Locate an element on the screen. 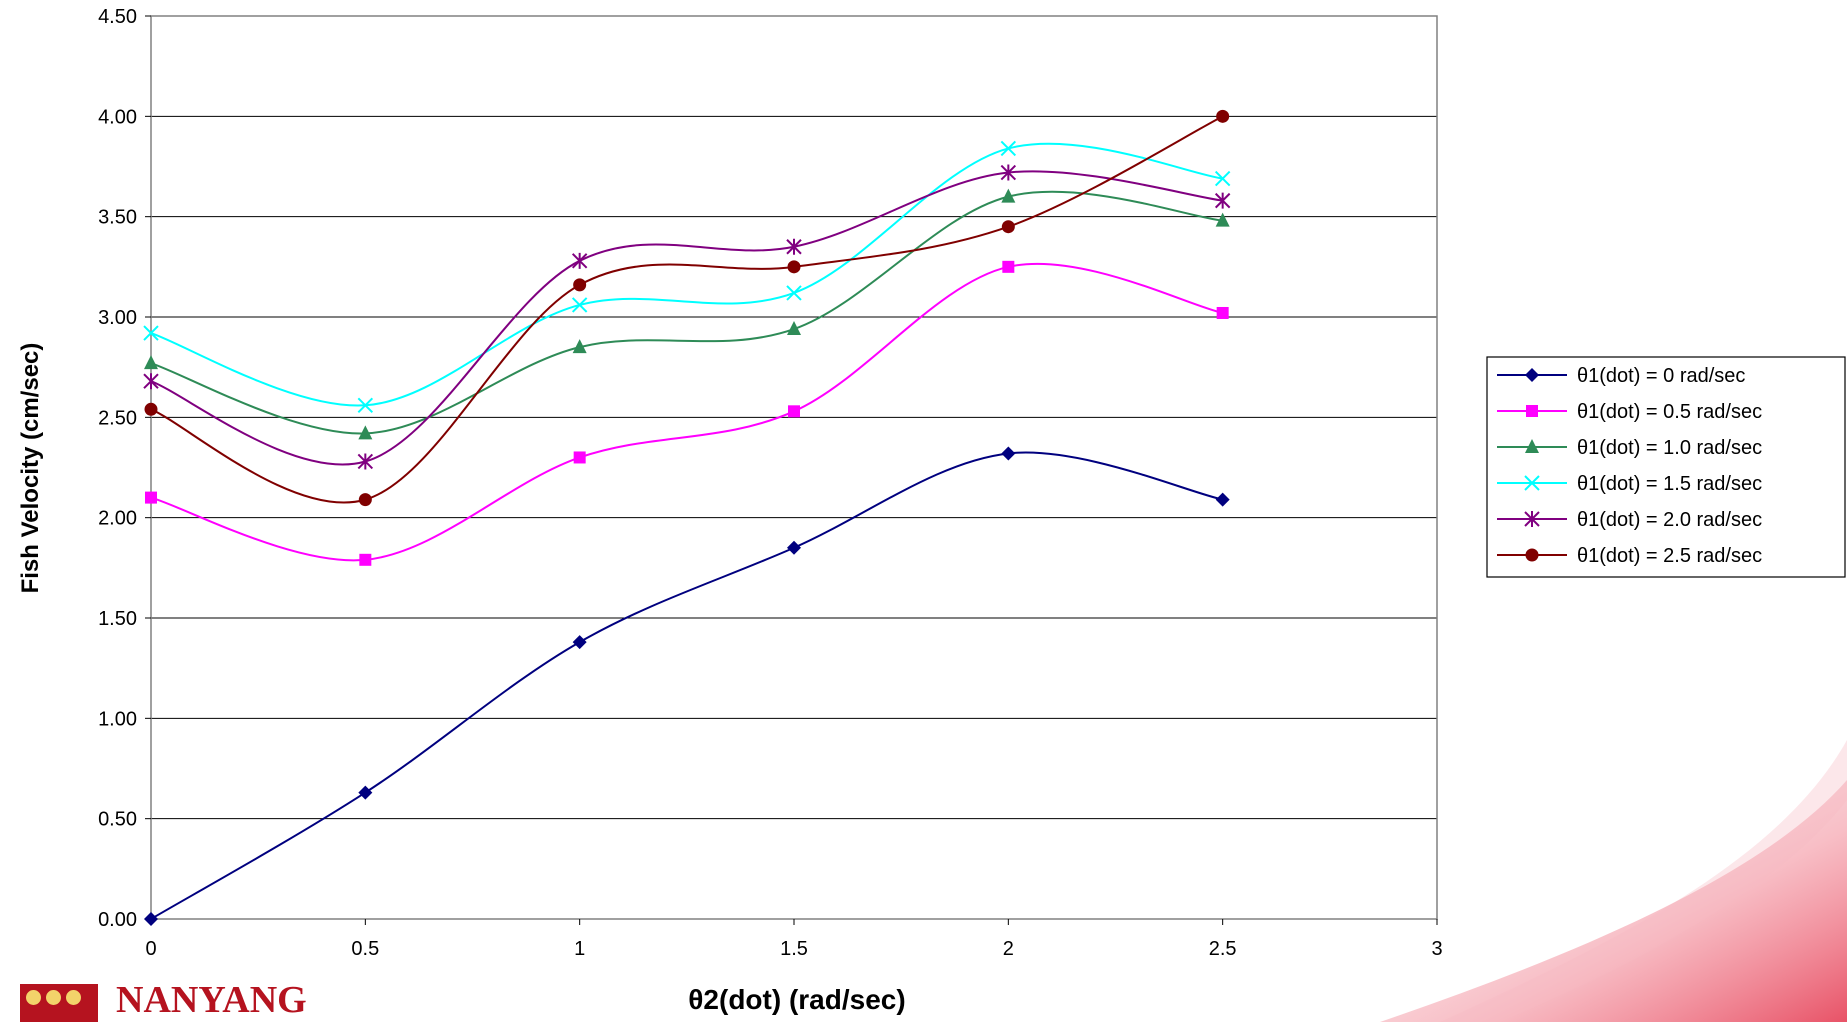 This screenshot has width=1847, height=1022. university-crest-icon is located at coordinates (59, 1003).